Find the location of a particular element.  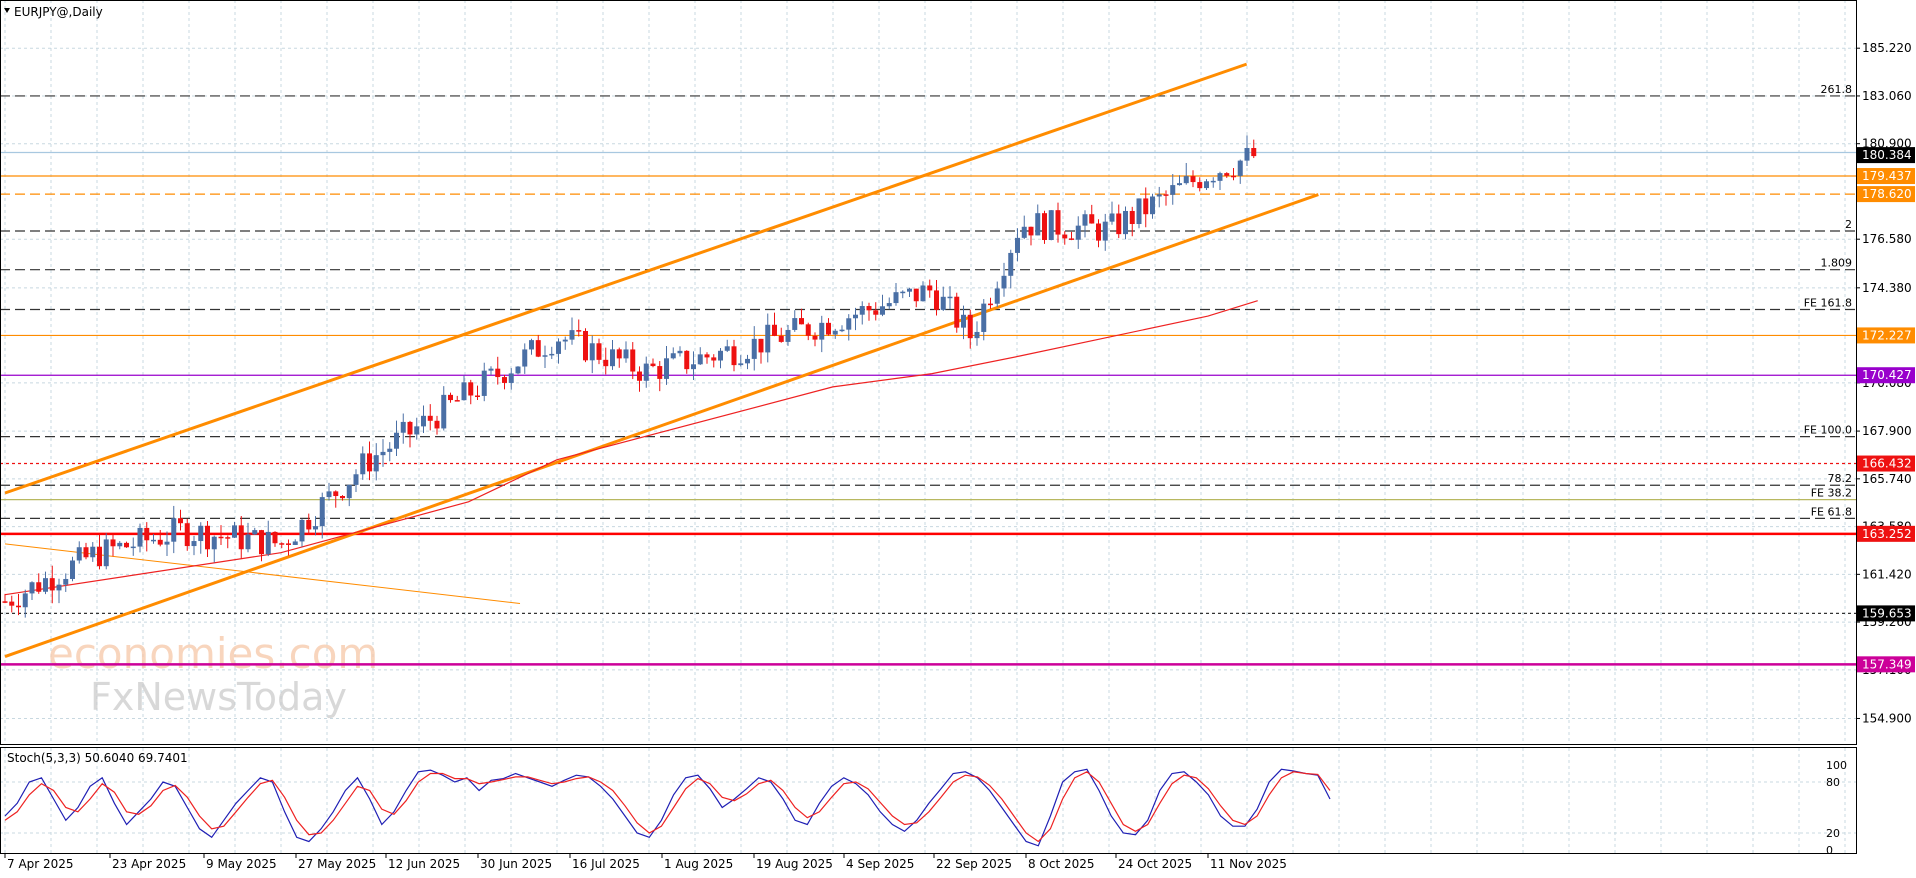

price-tick-label: 154.900 is located at coordinates (1887, 718).